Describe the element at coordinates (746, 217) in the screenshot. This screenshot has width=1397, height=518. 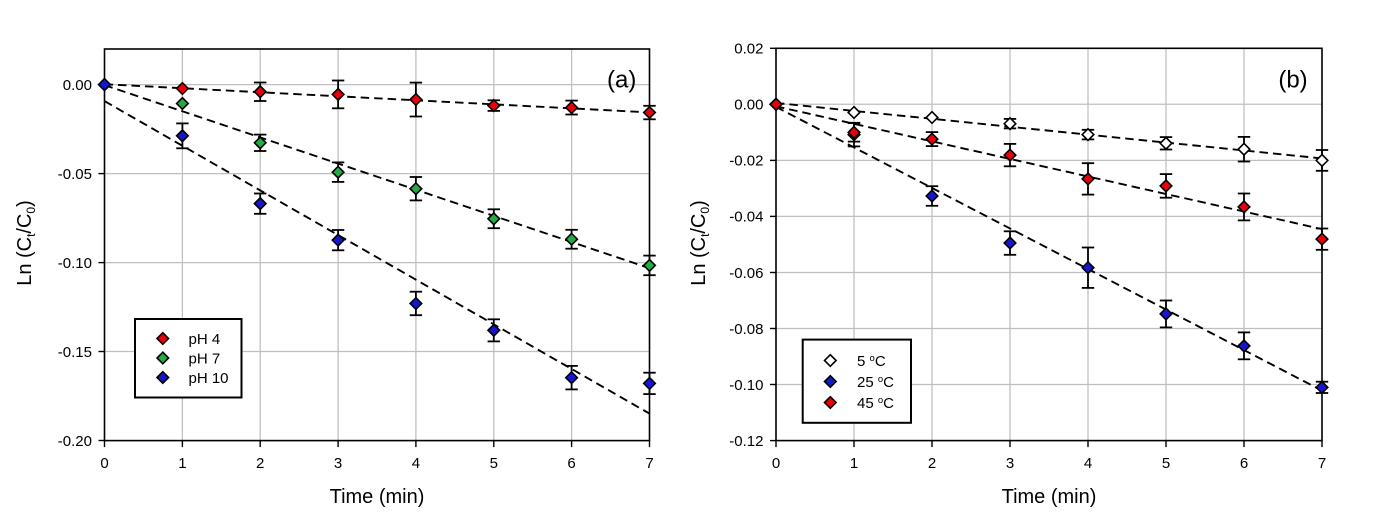
I see `svg-text: -0.04` at that location.